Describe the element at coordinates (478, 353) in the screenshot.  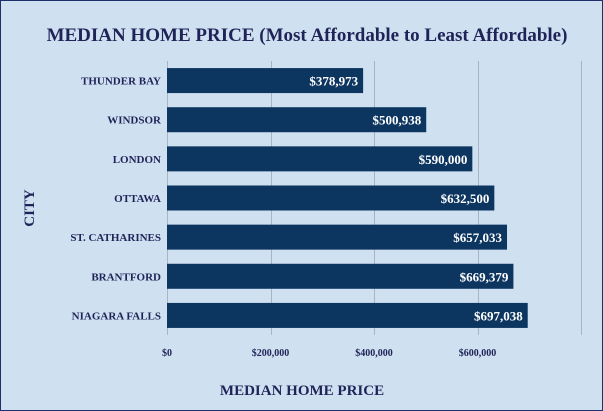
I see `x-tick-label: $600,000` at that location.